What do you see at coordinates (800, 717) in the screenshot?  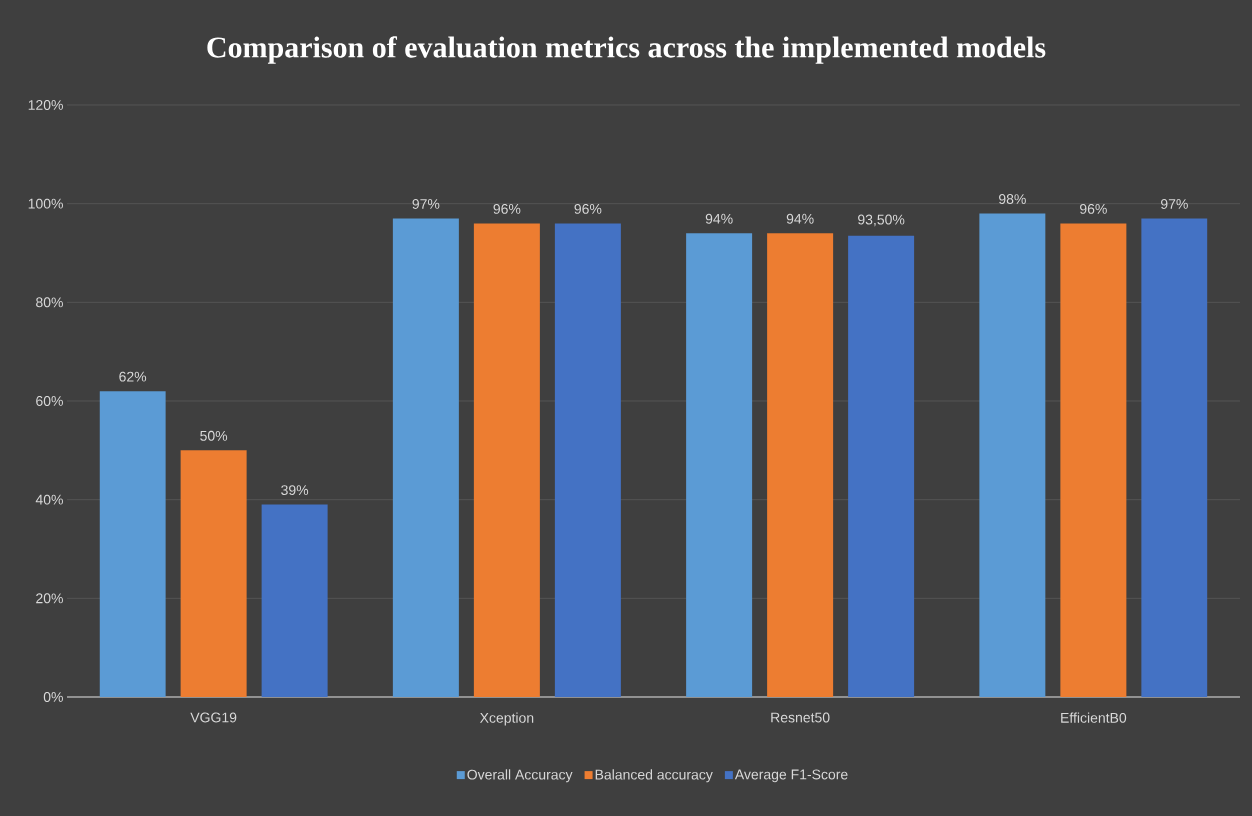 I see `x-tick-label: Resnet50` at bounding box center [800, 717].